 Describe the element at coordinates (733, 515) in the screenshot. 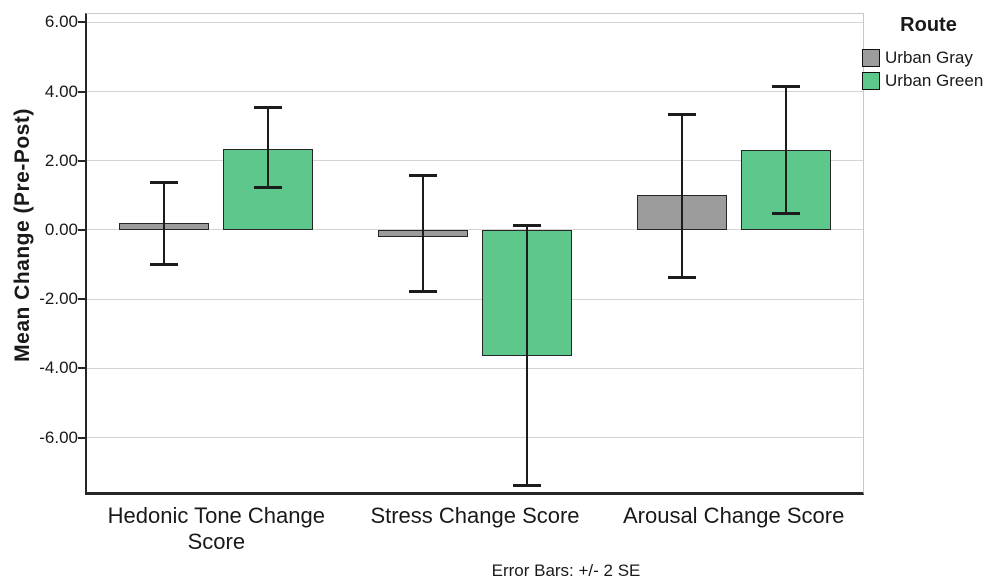

I see `category-label: Arousal Change Score` at that location.